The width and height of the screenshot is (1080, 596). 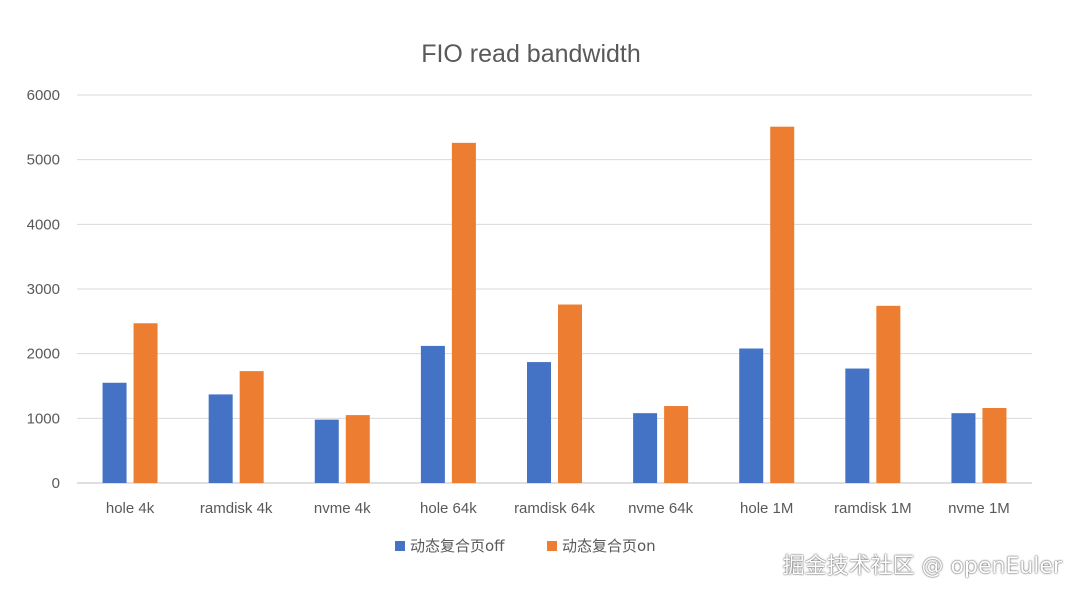 I want to click on x-category-label: nvme 1M, so click(x=979, y=508).